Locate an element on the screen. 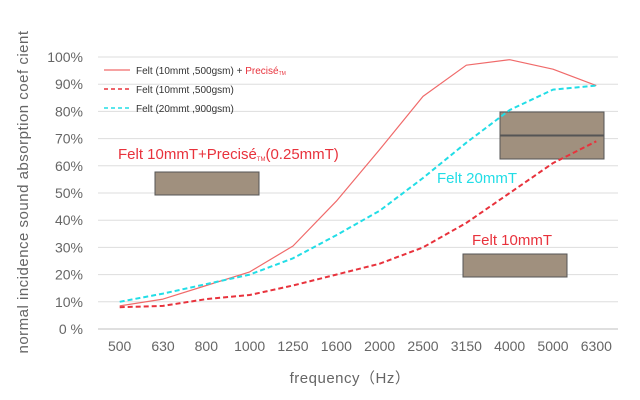 This screenshot has height=400, width=640. y-tick-label: 50% is located at coordinates (69, 193).